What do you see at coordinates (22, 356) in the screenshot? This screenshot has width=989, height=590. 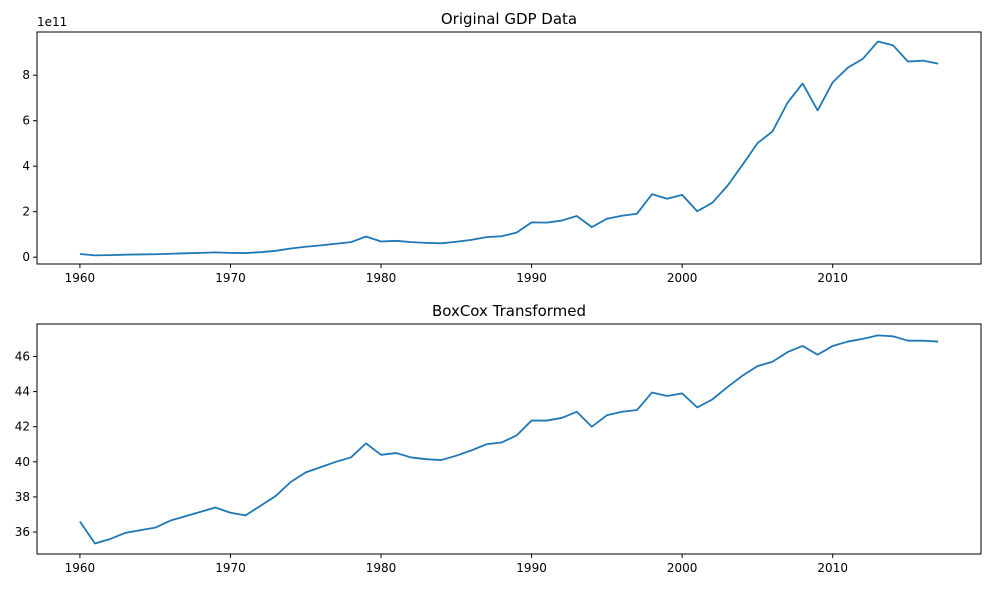 I see `y-tick-label: 46` at bounding box center [22, 356].